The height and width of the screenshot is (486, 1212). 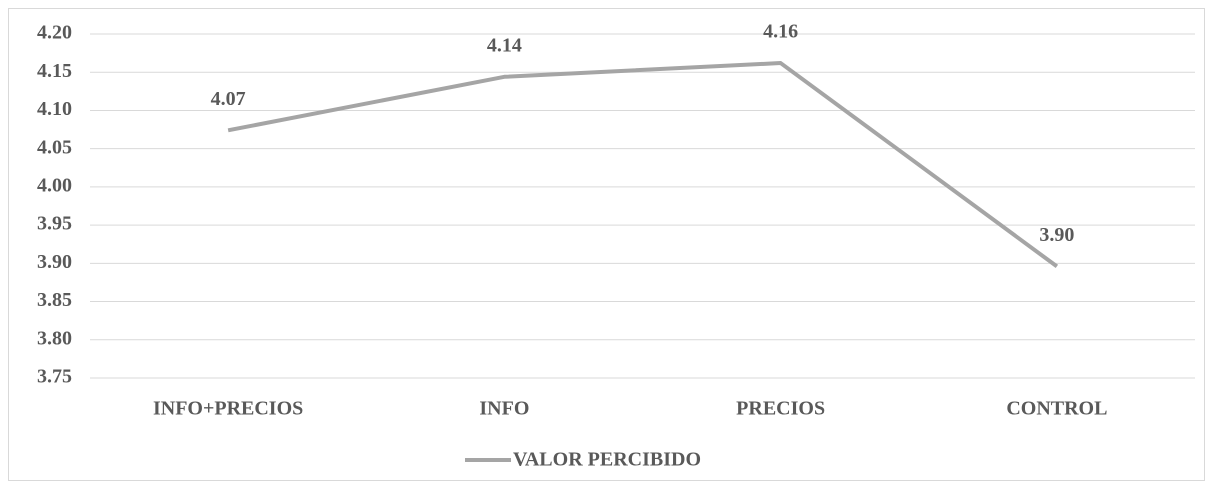 I want to click on data-label: 4.07, so click(x=228, y=99).